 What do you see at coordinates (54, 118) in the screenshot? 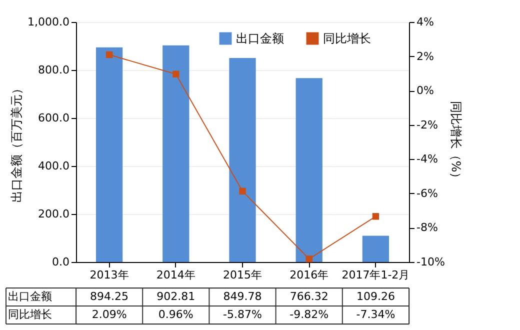
I see `y-tick-label: 600.0` at bounding box center [54, 118].